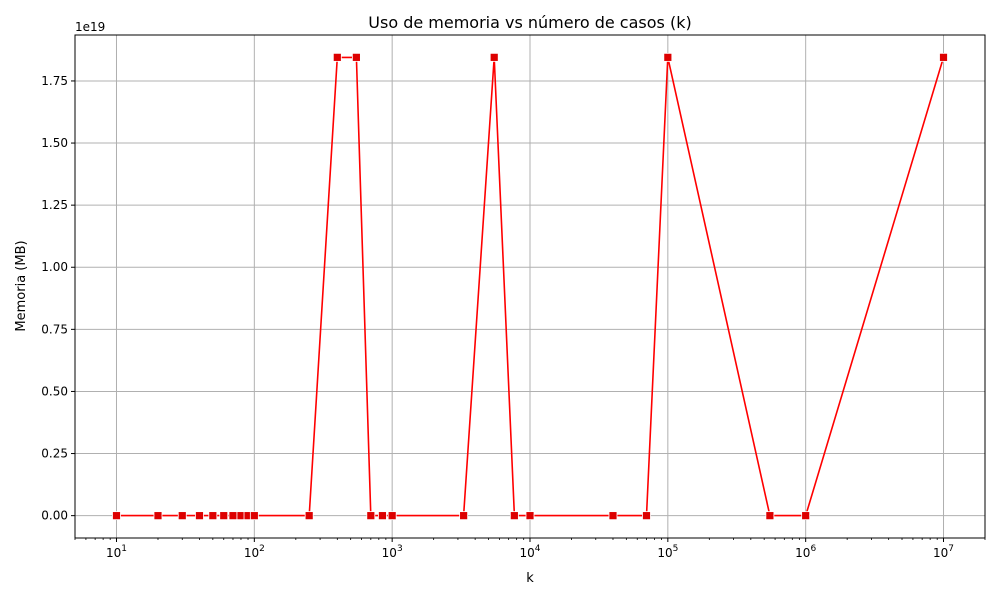  What do you see at coordinates (54, 143) in the screenshot?
I see `y-tick-label: 1.50` at bounding box center [54, 143].